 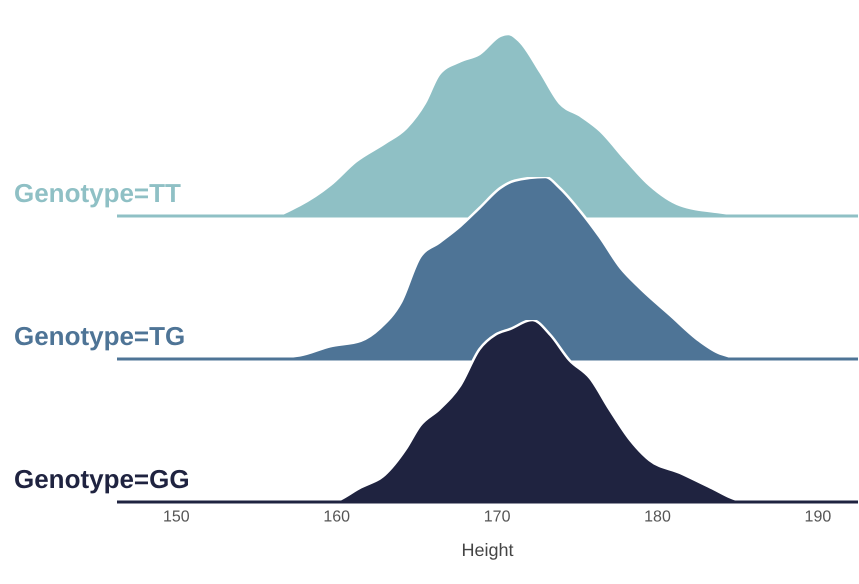 What do you see at coordinates (336, 517) in the screenshot?
I see `x-tick-label: 160` at bounding box center [336, 517].